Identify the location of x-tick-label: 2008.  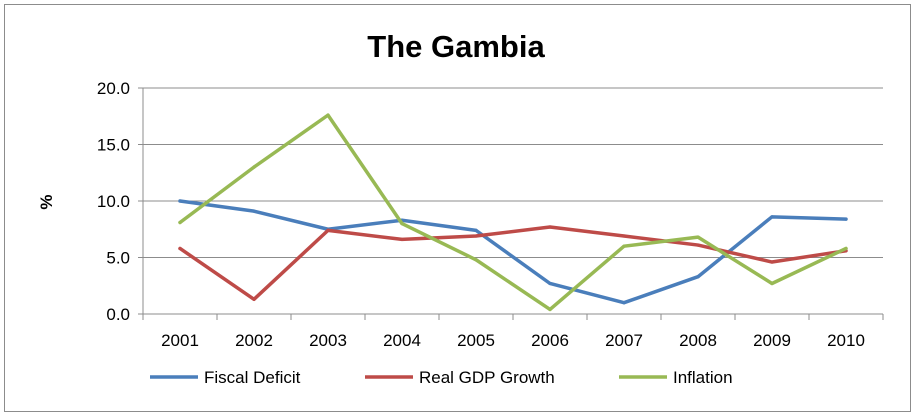
(698, 340).